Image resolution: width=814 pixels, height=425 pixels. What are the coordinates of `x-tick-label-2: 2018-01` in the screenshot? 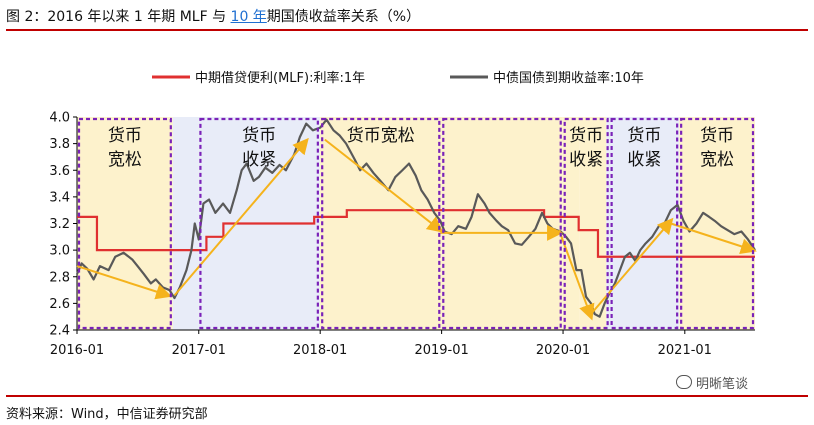 It's located at (320, 350).